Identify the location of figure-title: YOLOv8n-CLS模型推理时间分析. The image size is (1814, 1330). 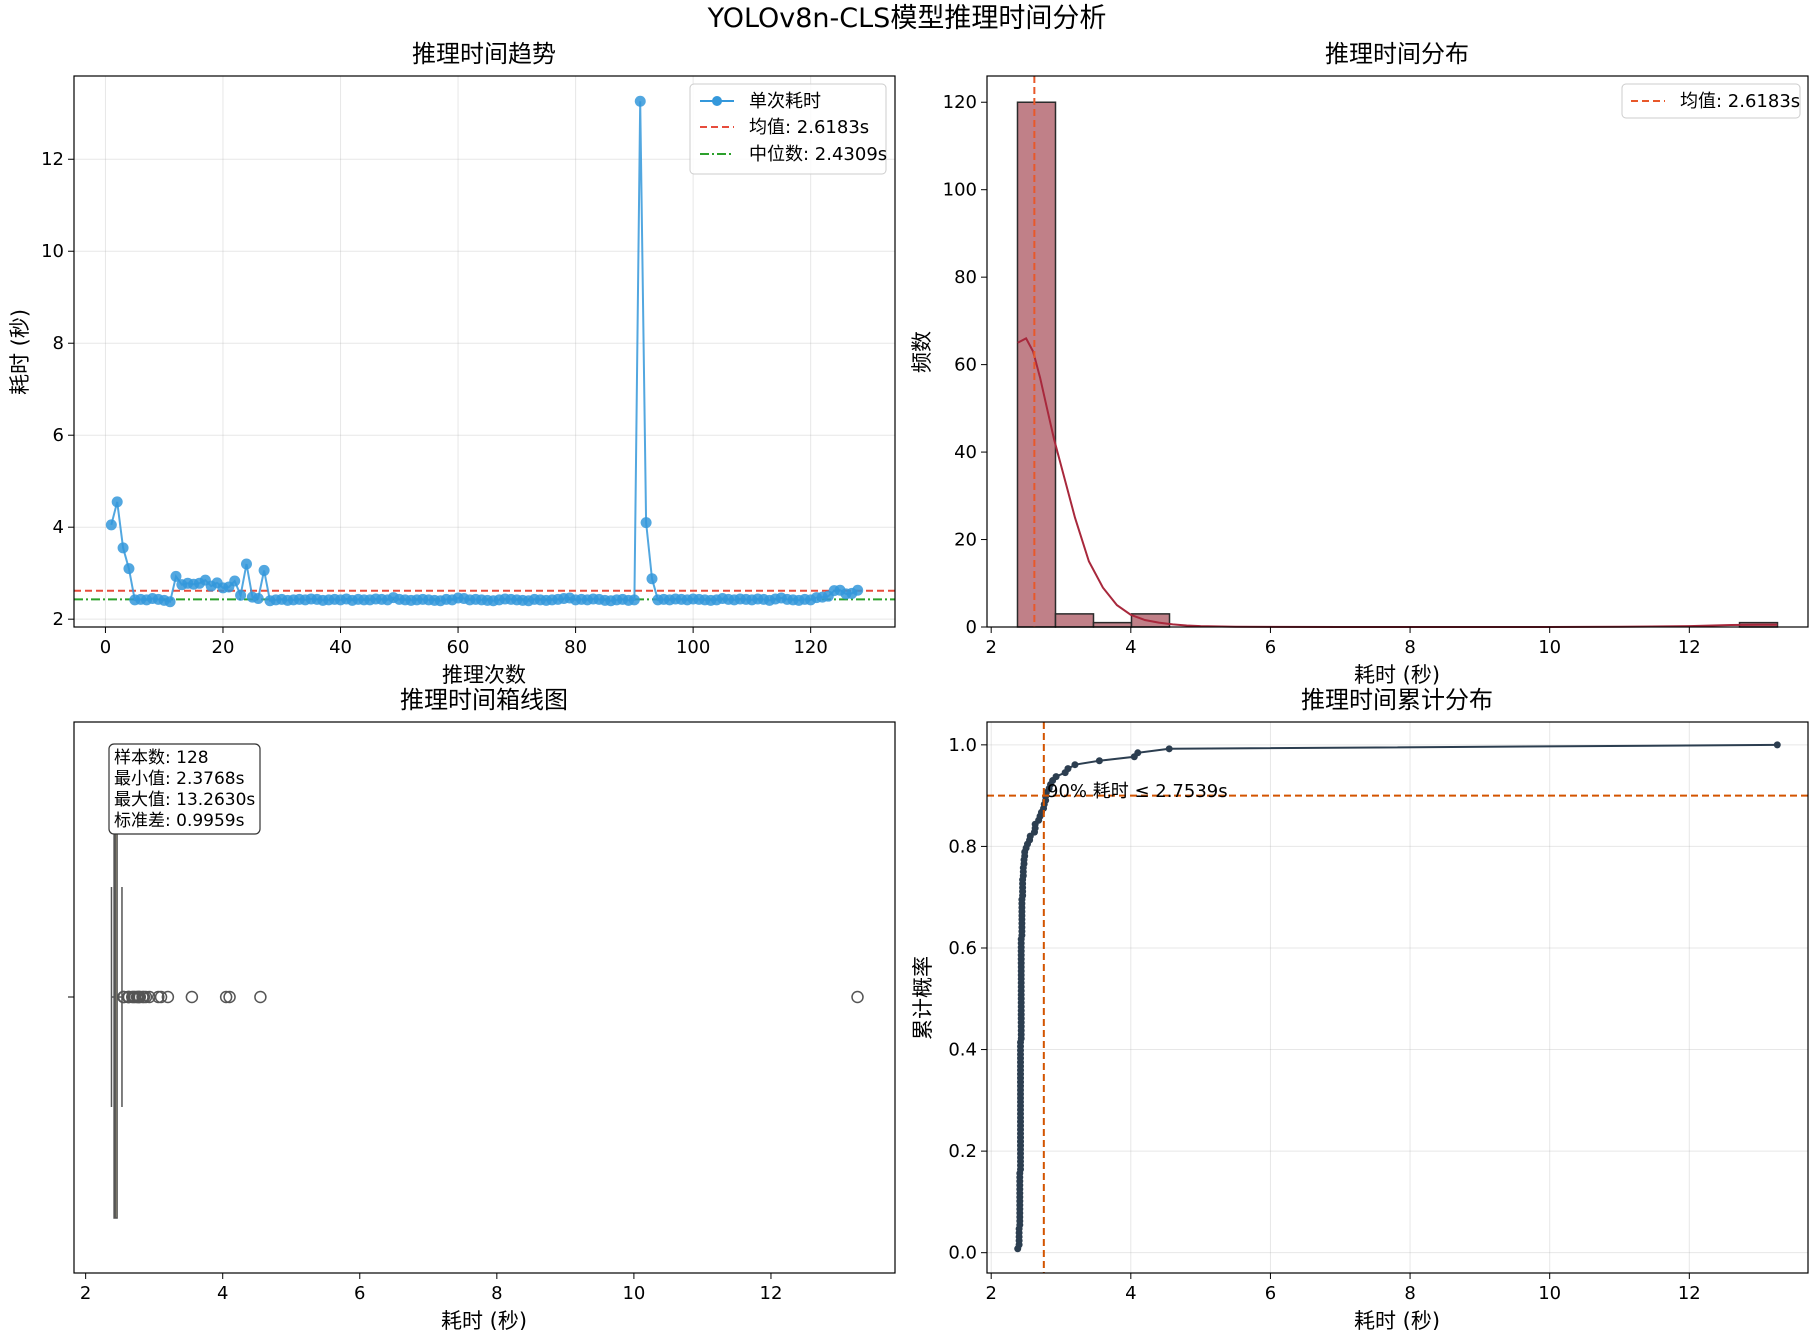
(907, 18).